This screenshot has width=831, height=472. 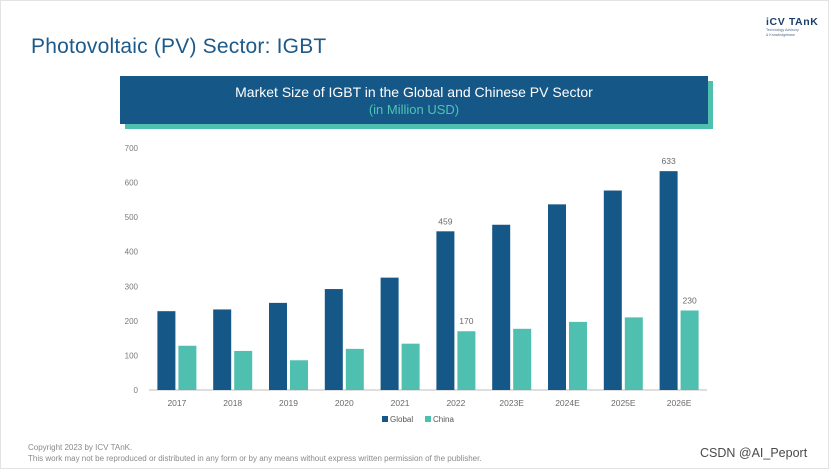 I want to click on x-tick-label-2022: 2022, so click(x=455, y=403).